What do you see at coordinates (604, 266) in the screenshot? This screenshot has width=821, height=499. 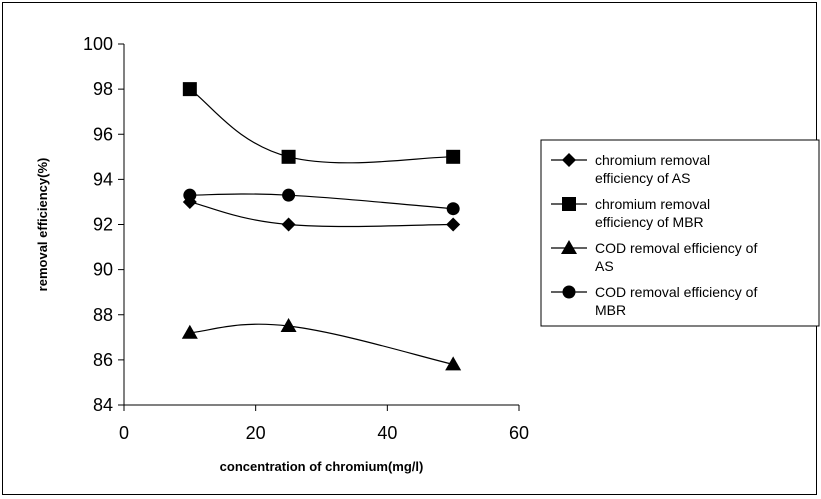 I see `legend-label: AS` at bounding box center [604, 266].